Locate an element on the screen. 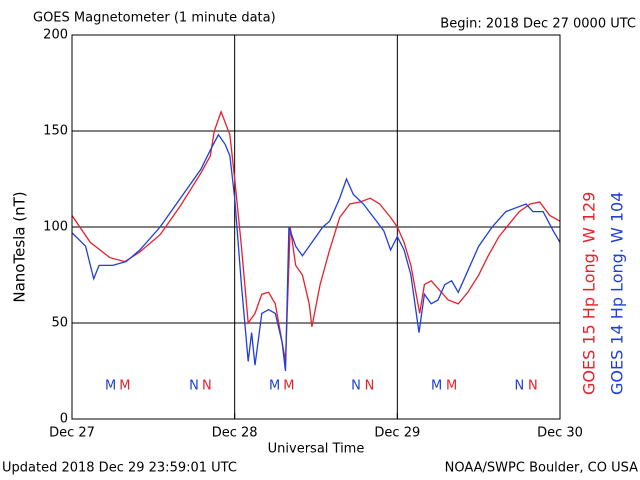 Image resolution: width=640 pixels, height=480 pixels. y-tick-label: 50 is located at coordinates (59, 323).